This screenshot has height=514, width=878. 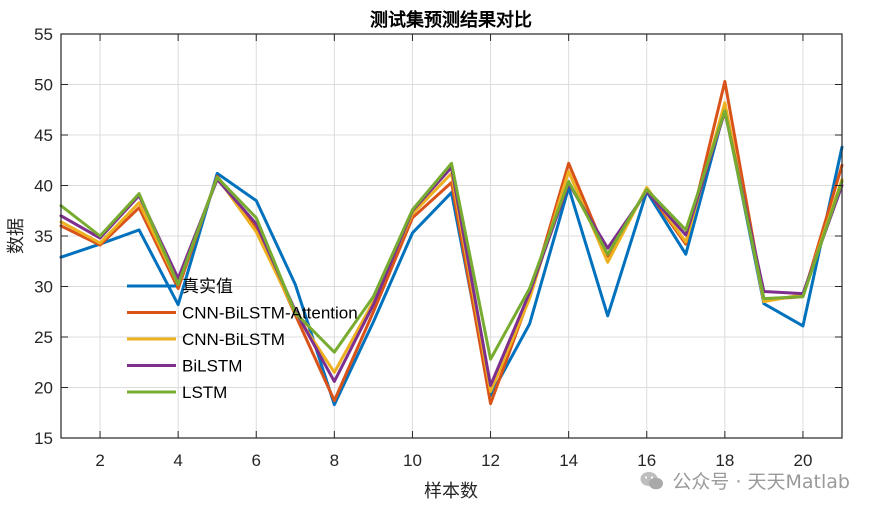 I want to click on legend-label: CNN-BiLSTM-Attention, so click(x=270, y=313).